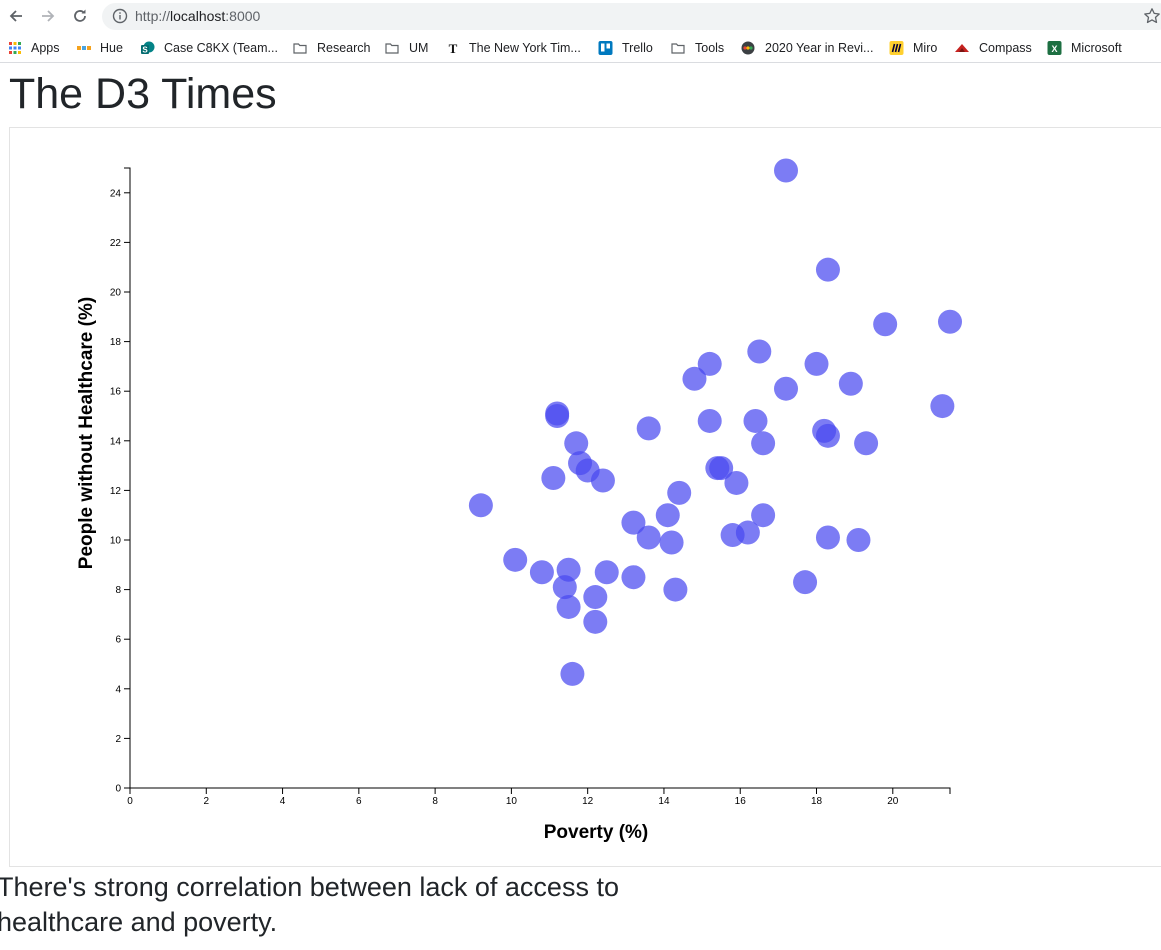 This screenshot has width=1161, height=950. I want to click on bookmark-apps: Apps, so click(34, 48).